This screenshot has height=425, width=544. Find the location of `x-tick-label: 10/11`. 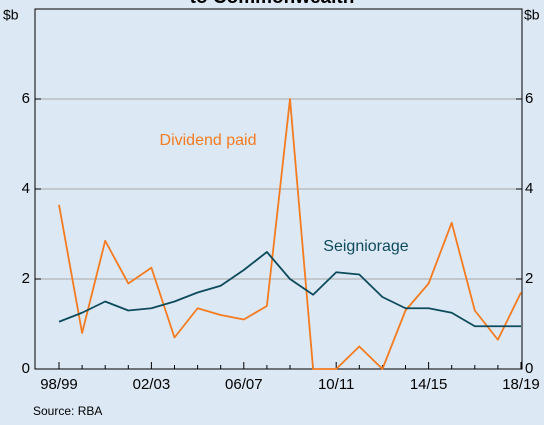

x-tick-label: 10/11 is located at coordinates (336, 384).